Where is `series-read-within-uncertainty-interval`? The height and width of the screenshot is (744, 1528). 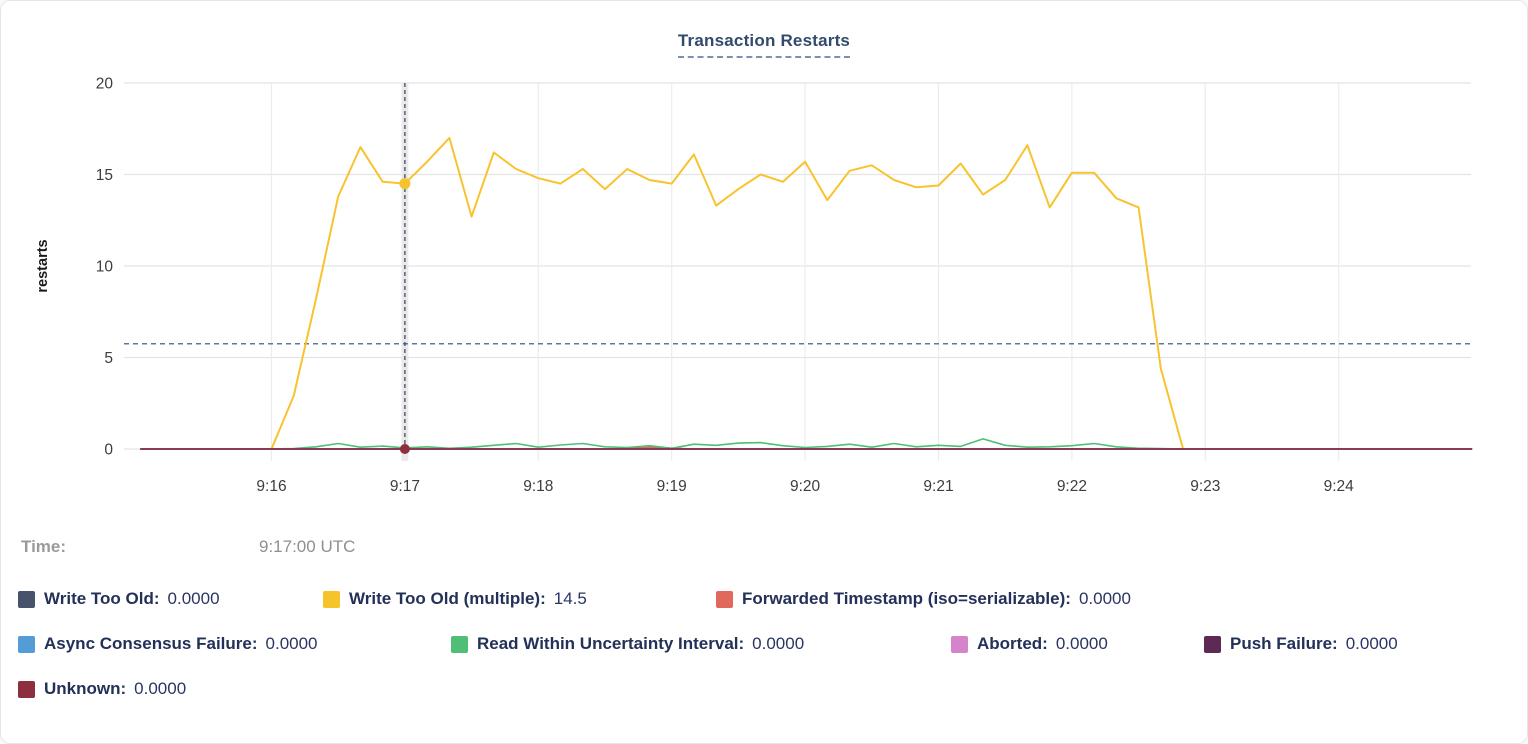
series-read-within-uncertainty-interval is located at coordinates (806, 444).